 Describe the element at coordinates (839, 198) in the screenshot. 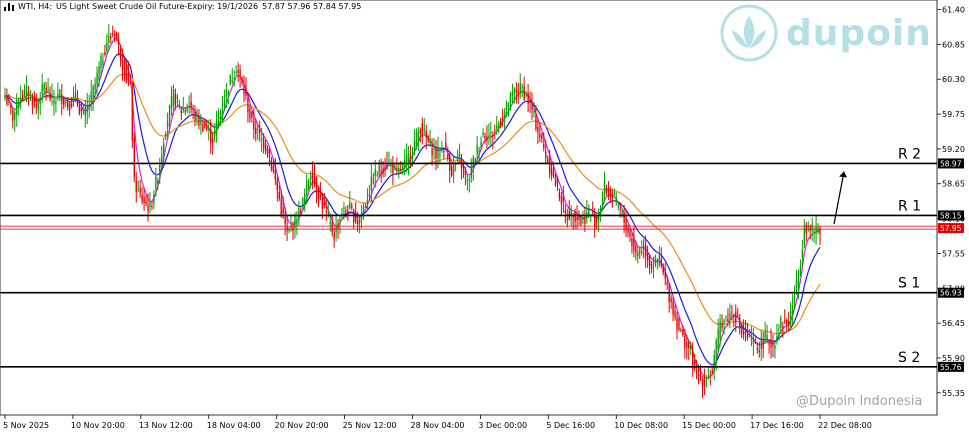

I see `target-arrow-line` at that location.